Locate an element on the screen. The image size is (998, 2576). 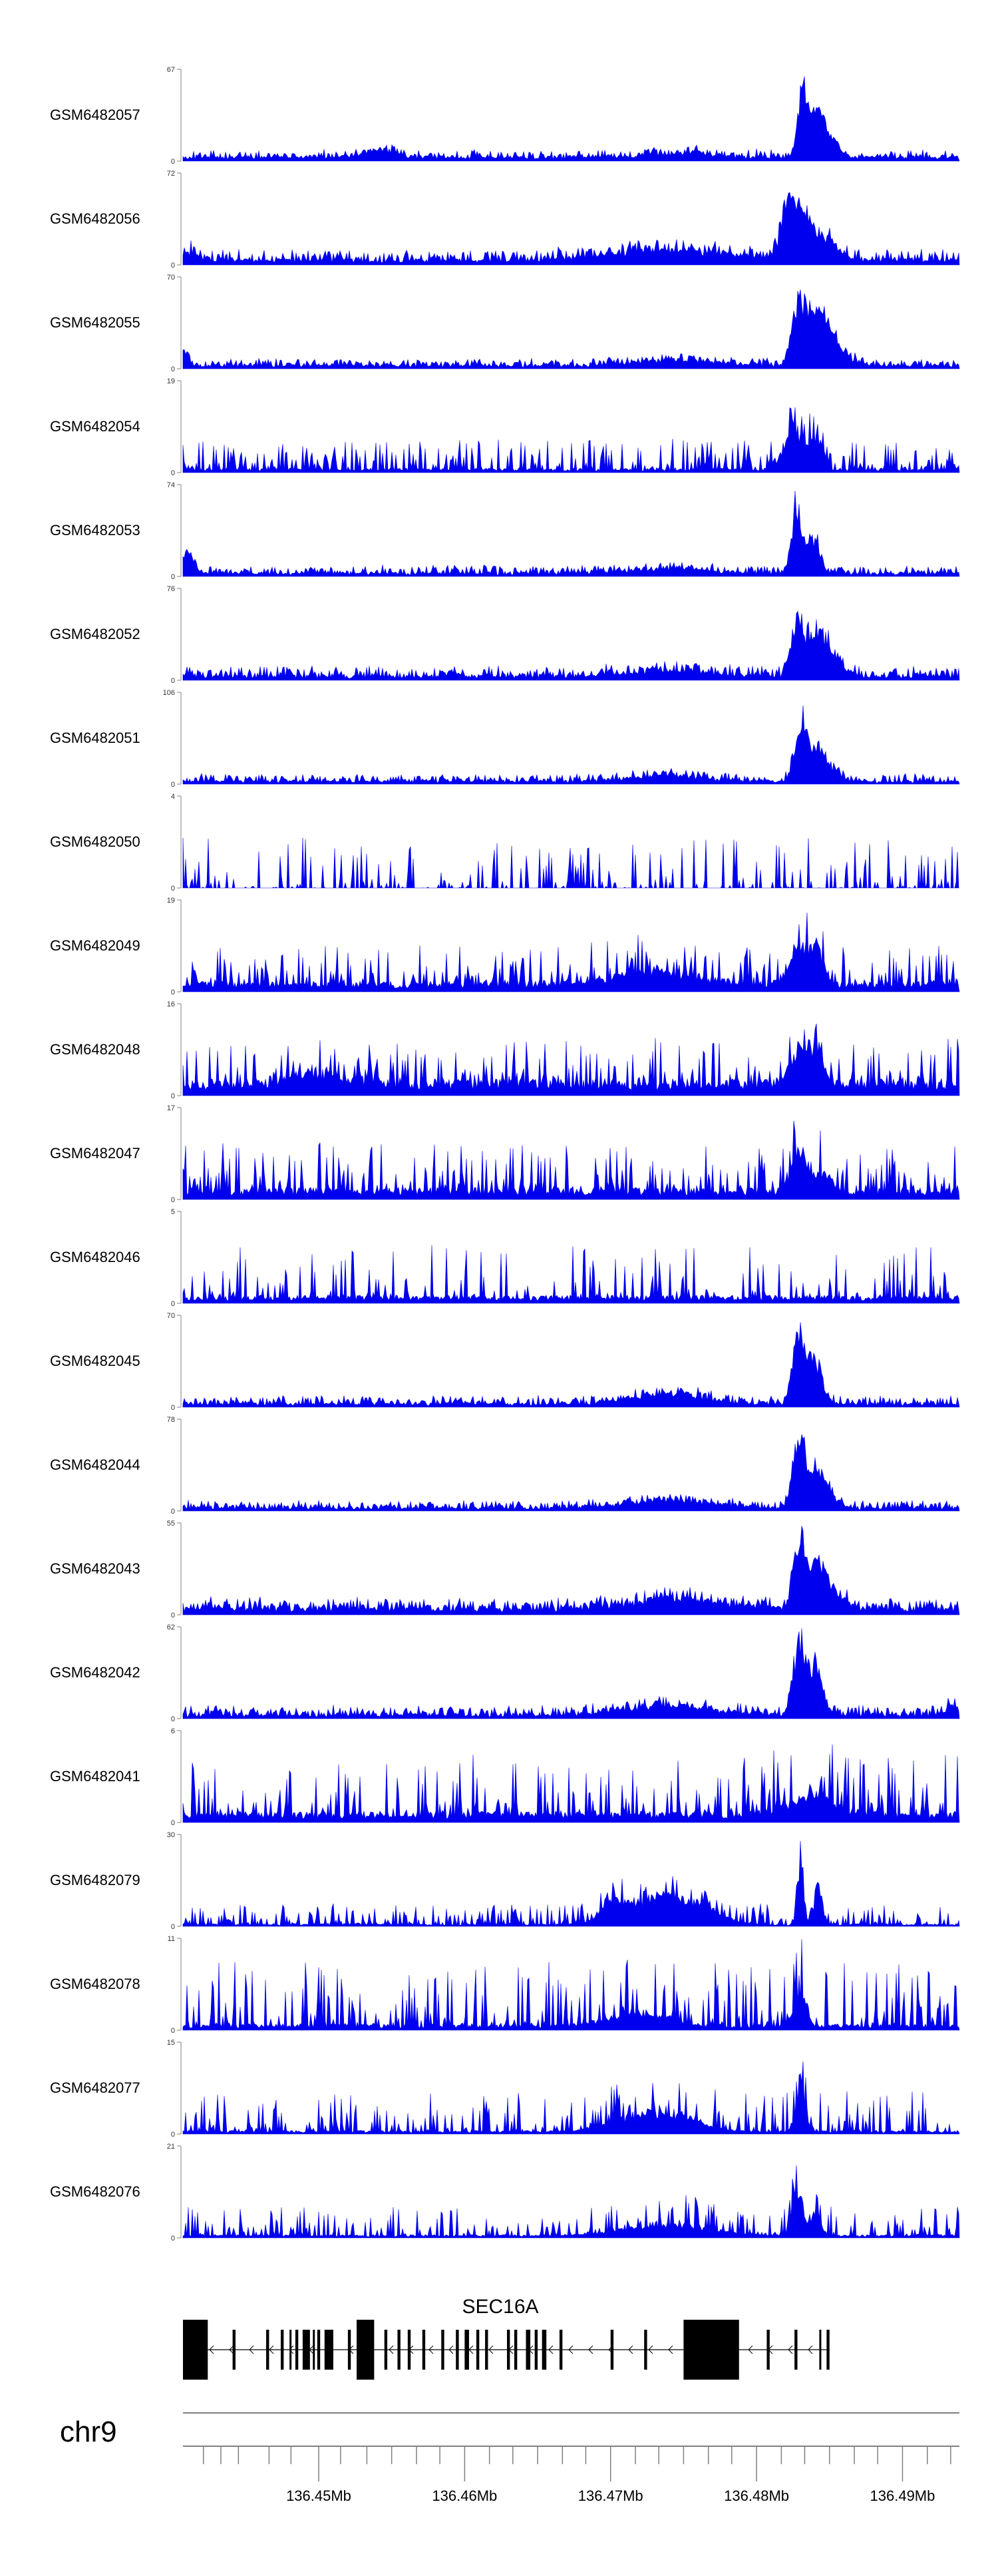
coverage-track: GSM6482045 70 0 is located at coordinates (505, 1362).